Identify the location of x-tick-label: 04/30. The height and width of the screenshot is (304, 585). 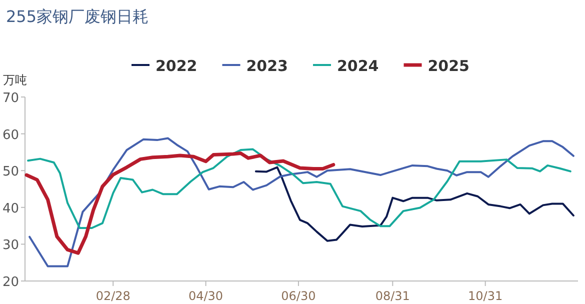
(206, 296).